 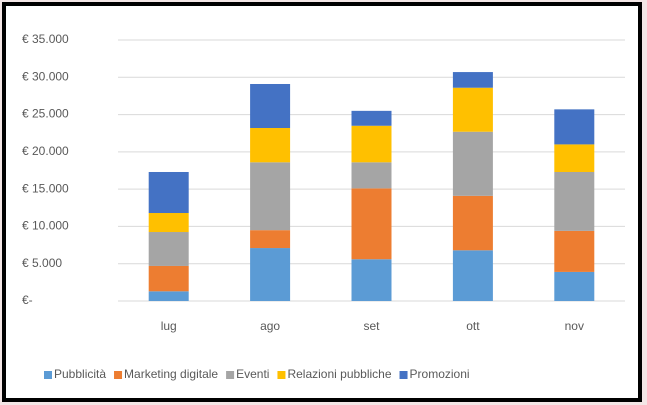 What do you see at coordinates (42, 263) in the screenshot?
I see `y-tick-label: € 5.000` at bounding box center [42, 263].